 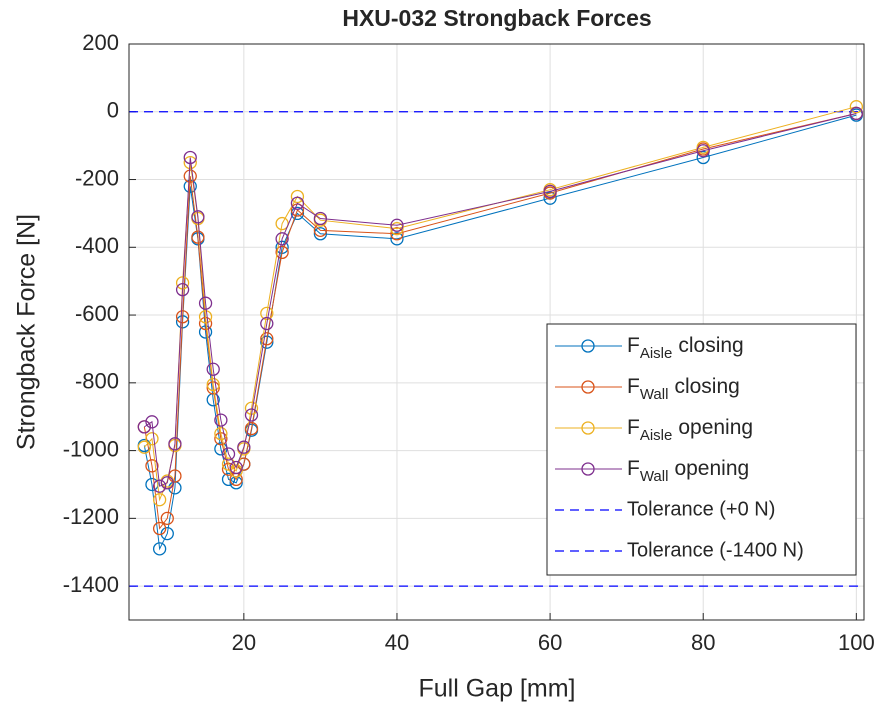 I want to click on y-tick-label: -200, so click(x=97, y=177).